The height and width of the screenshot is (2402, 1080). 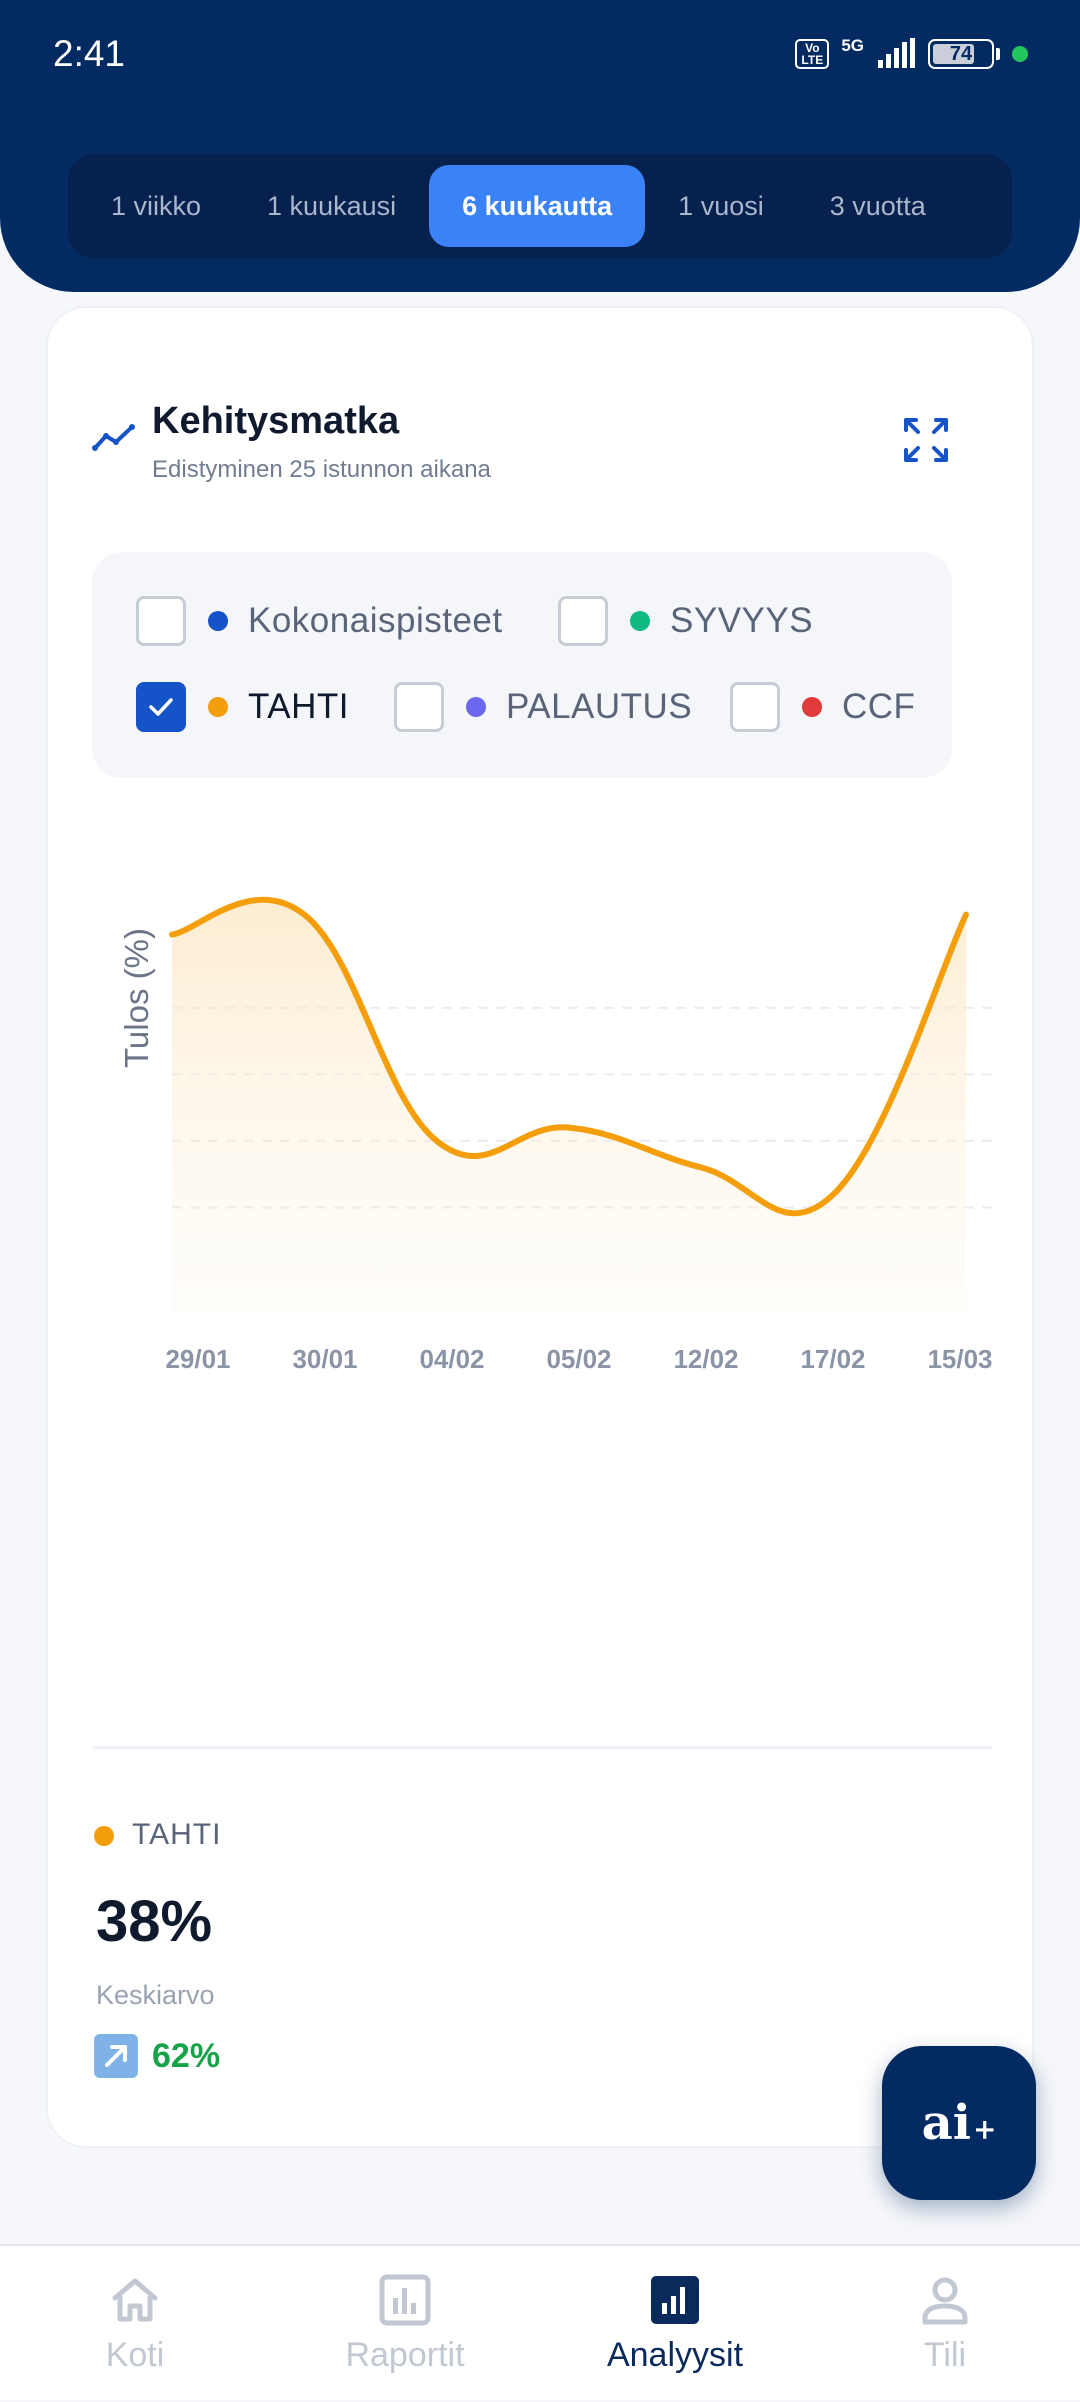 What do you see at coordinates (135, 2300) in the screenshot?
I see `home-icon` at bounding box center [135, 2300].